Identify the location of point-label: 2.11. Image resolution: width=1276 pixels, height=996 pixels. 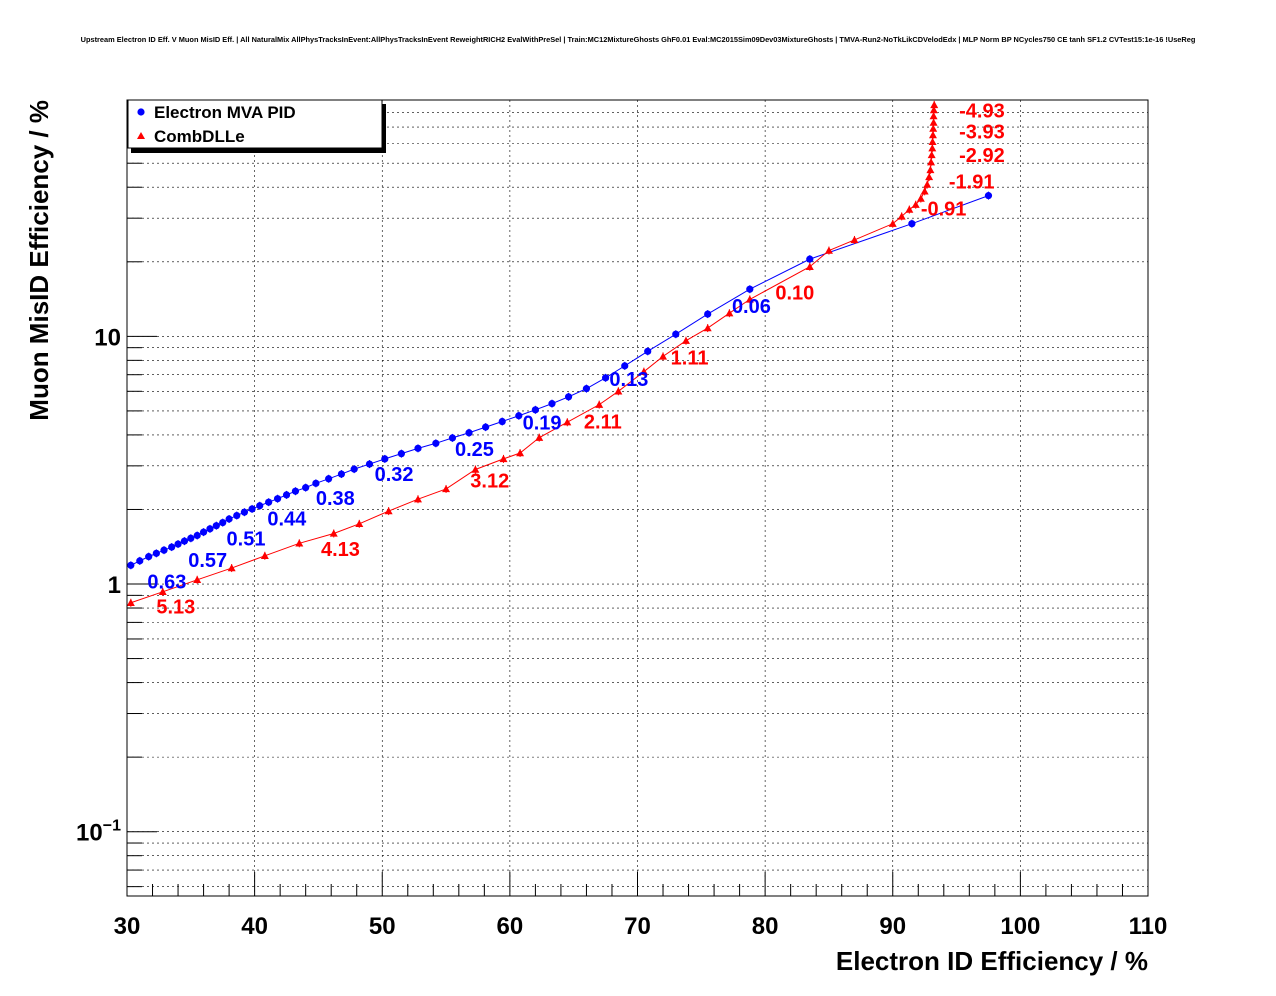
(603, 422).